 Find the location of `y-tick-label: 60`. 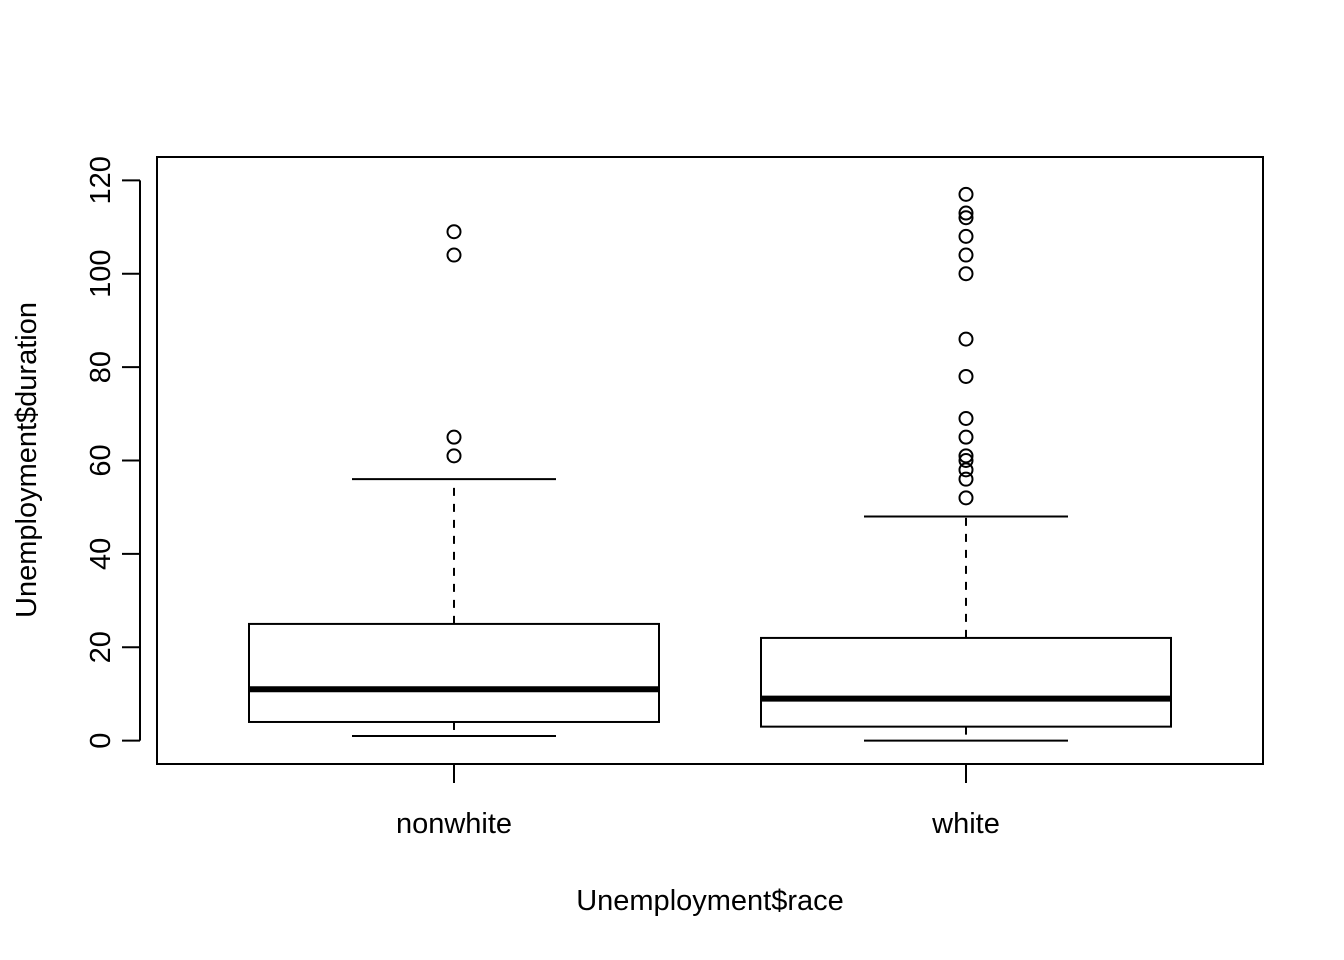

y-tick-label: 60 is located at coordinates (101, 460).